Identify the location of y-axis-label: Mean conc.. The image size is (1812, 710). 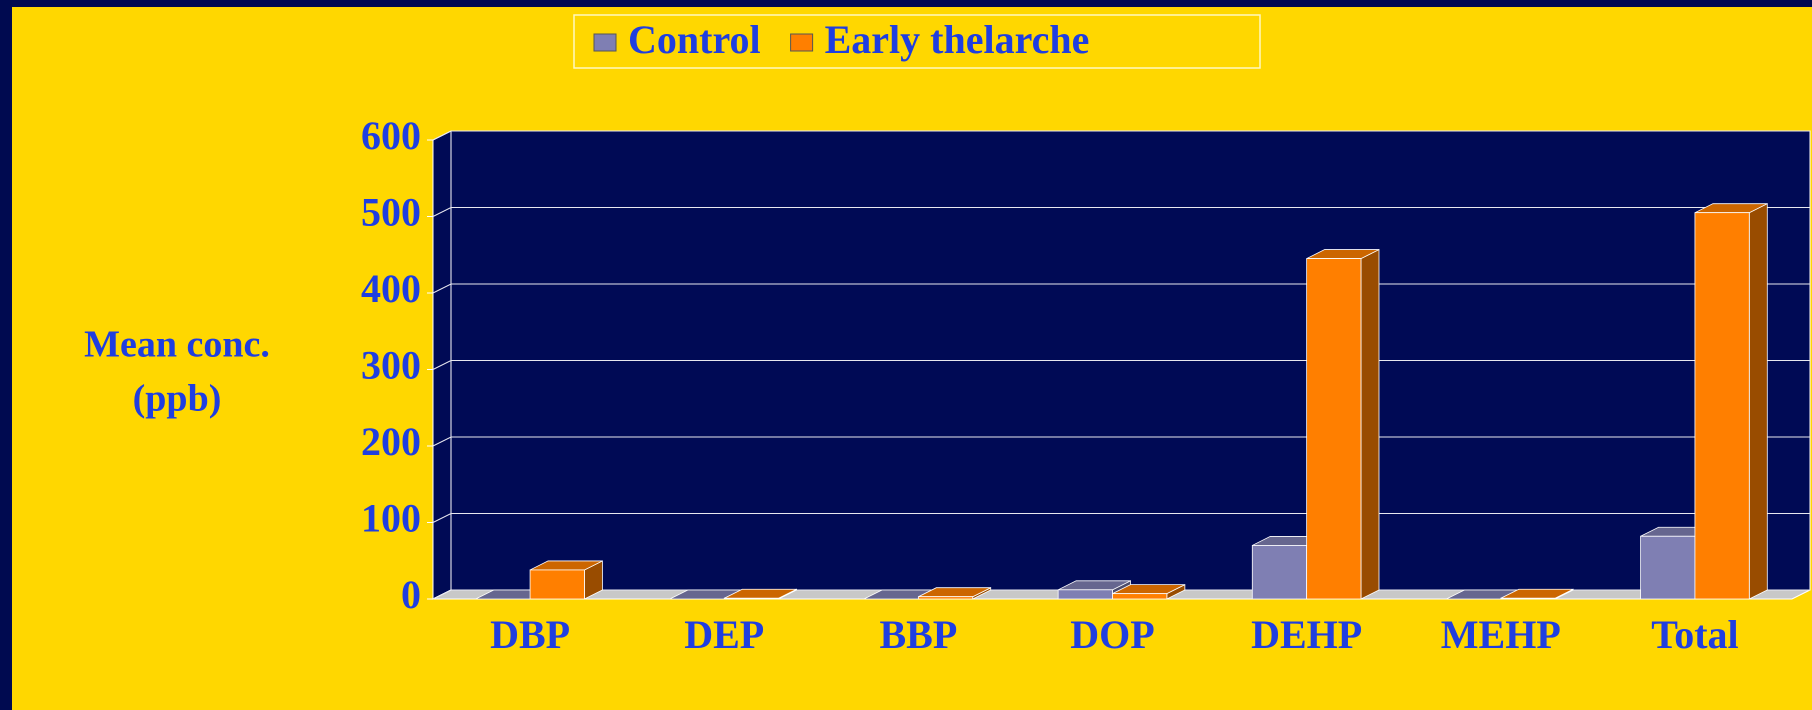
(177, 345).